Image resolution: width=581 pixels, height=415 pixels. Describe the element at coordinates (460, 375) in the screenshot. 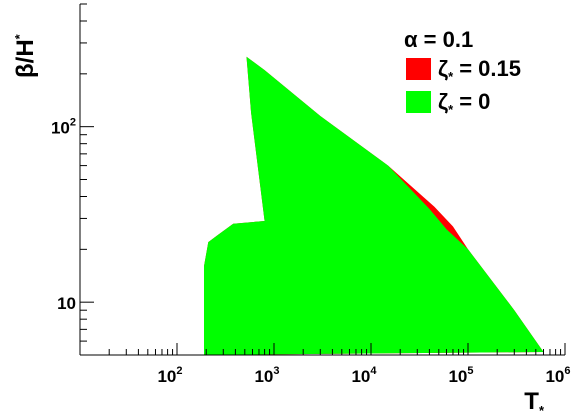

I see `x-tick-label: 10⁵` at that location.